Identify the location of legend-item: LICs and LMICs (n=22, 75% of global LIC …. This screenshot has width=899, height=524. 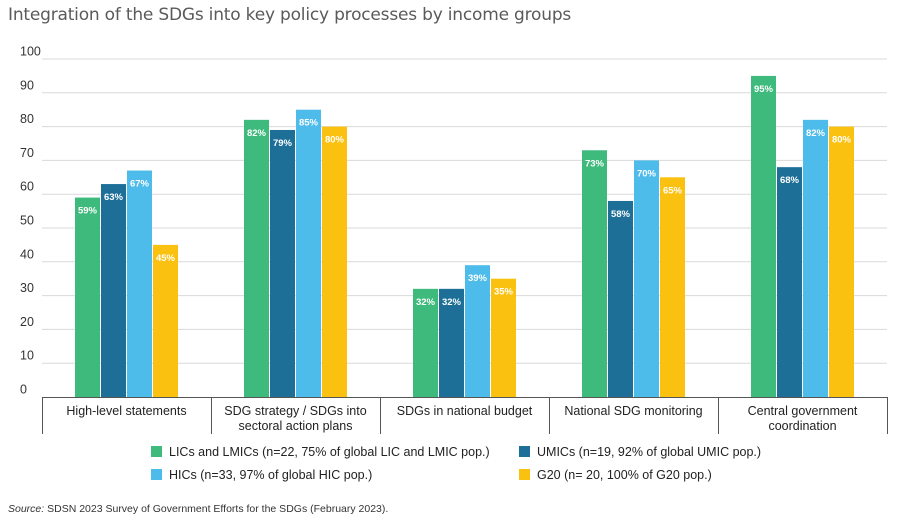
(320, 452).